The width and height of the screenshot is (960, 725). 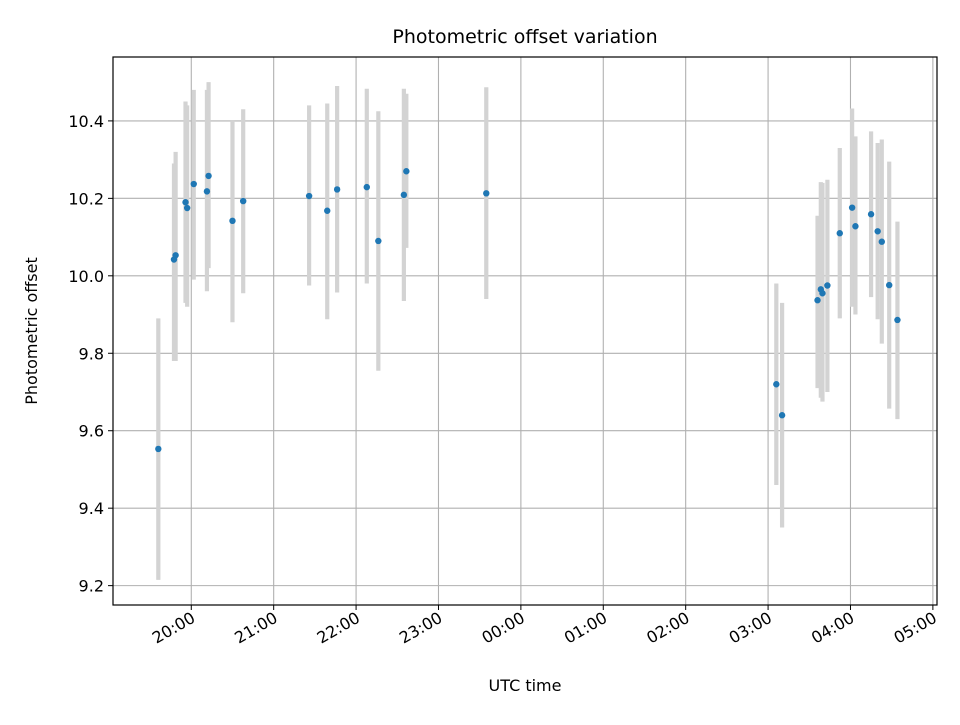 I want to click on chart-title: Photometric offset variation, so click(x=524, y=37).